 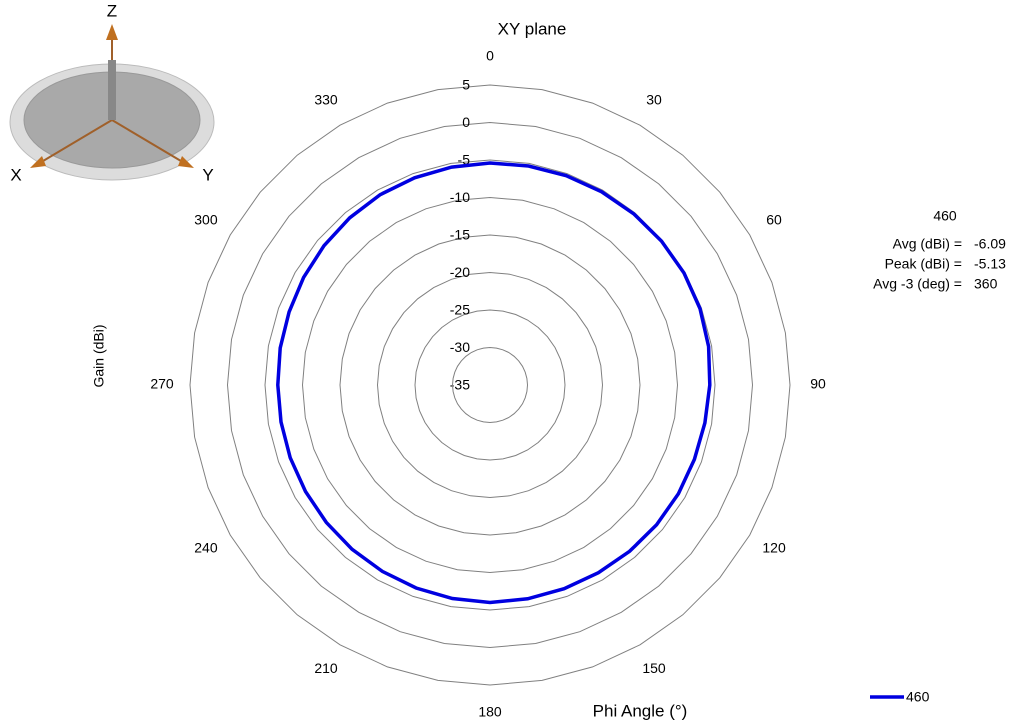 I want to click on orientation-icon: Z X Y, so click(x=112, y=92).